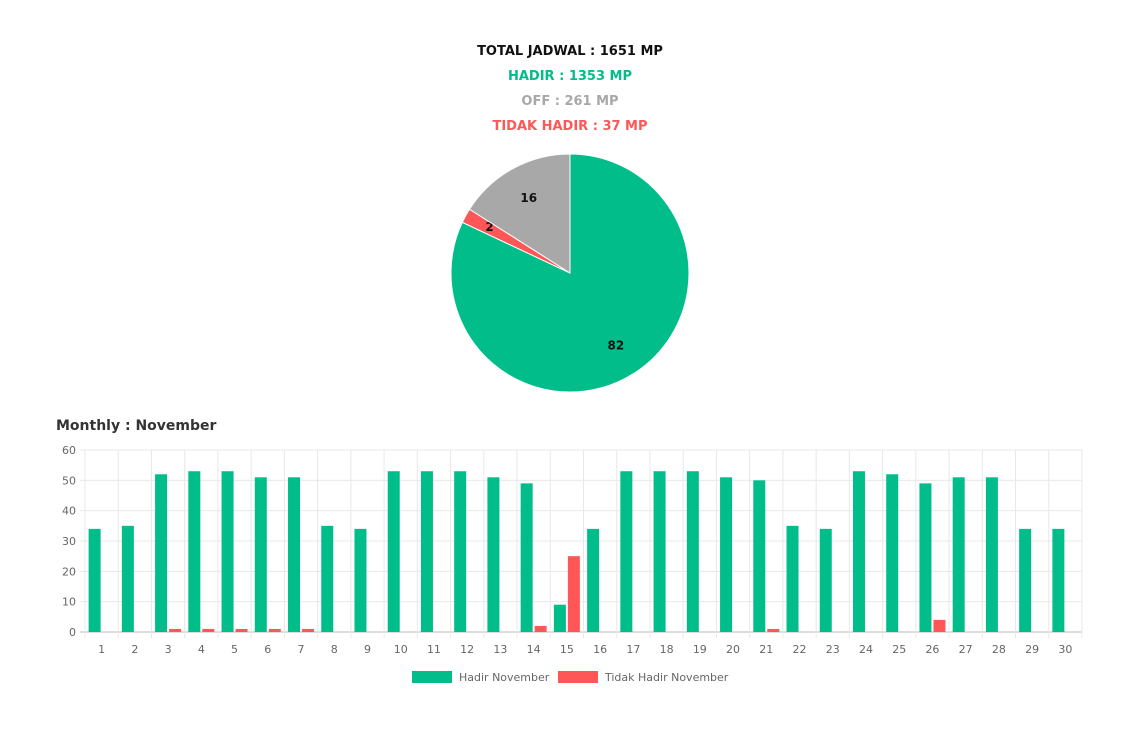  I want to click on x-tick-label: 19, so click(700, 649).